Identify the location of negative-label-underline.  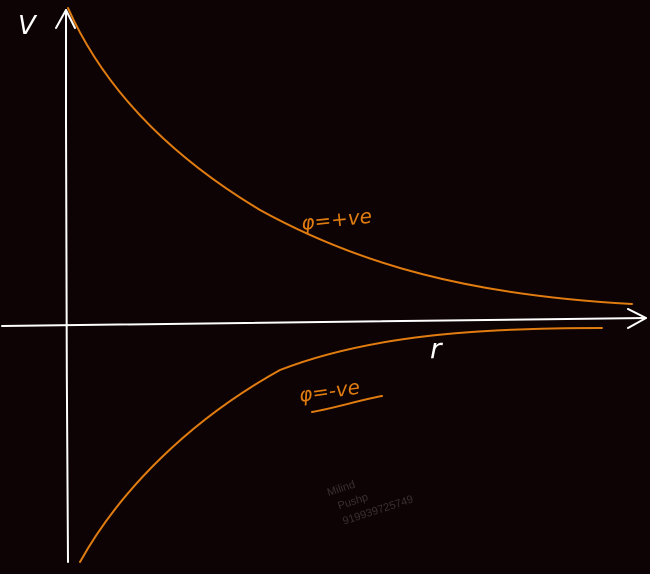
(347, 404).